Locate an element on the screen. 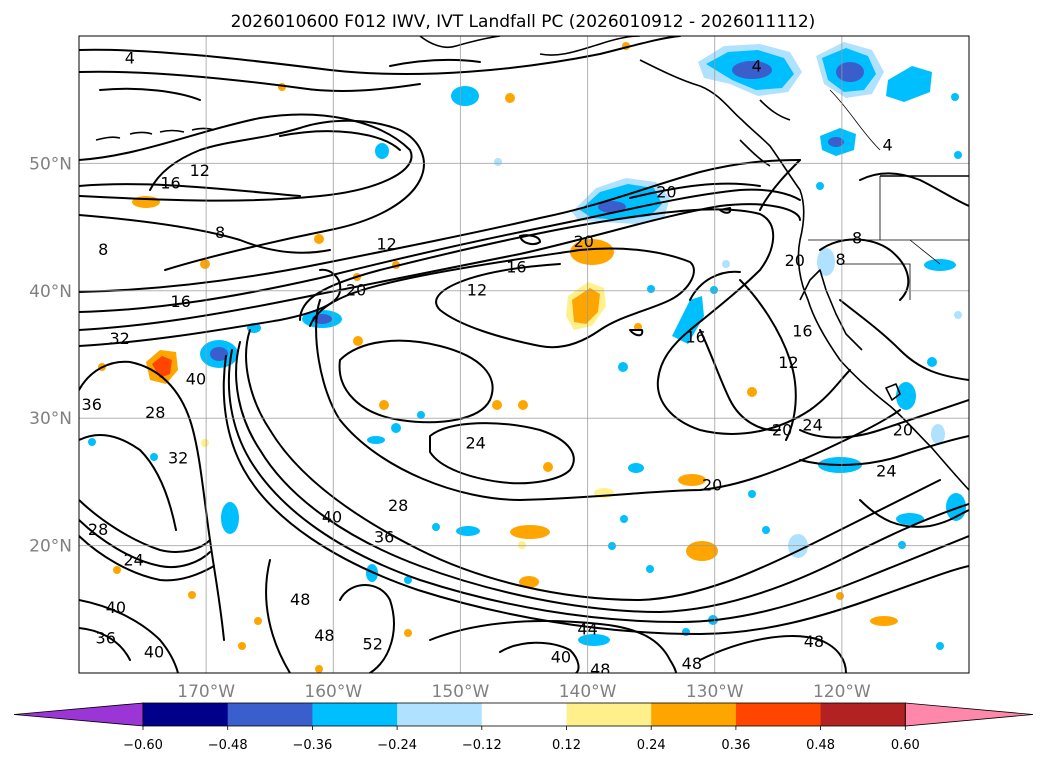 This screenshot has width=1047, height=765. colorbar-tick-label: −0.24 is located at coordinates (397, 745).